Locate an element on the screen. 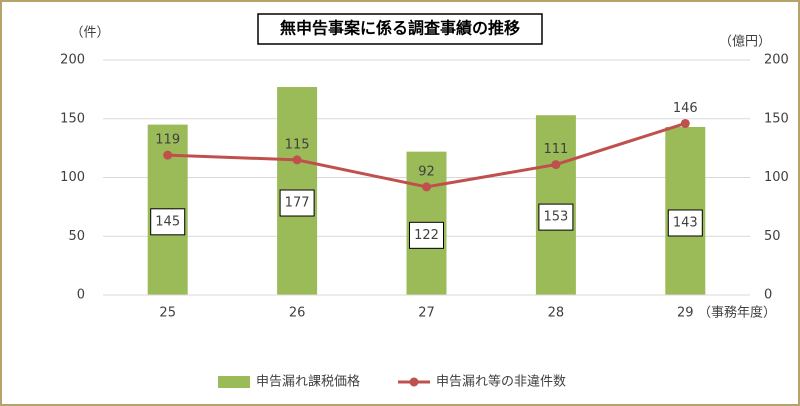  y-tick-label: 100 is located at coordinates (72, 177).